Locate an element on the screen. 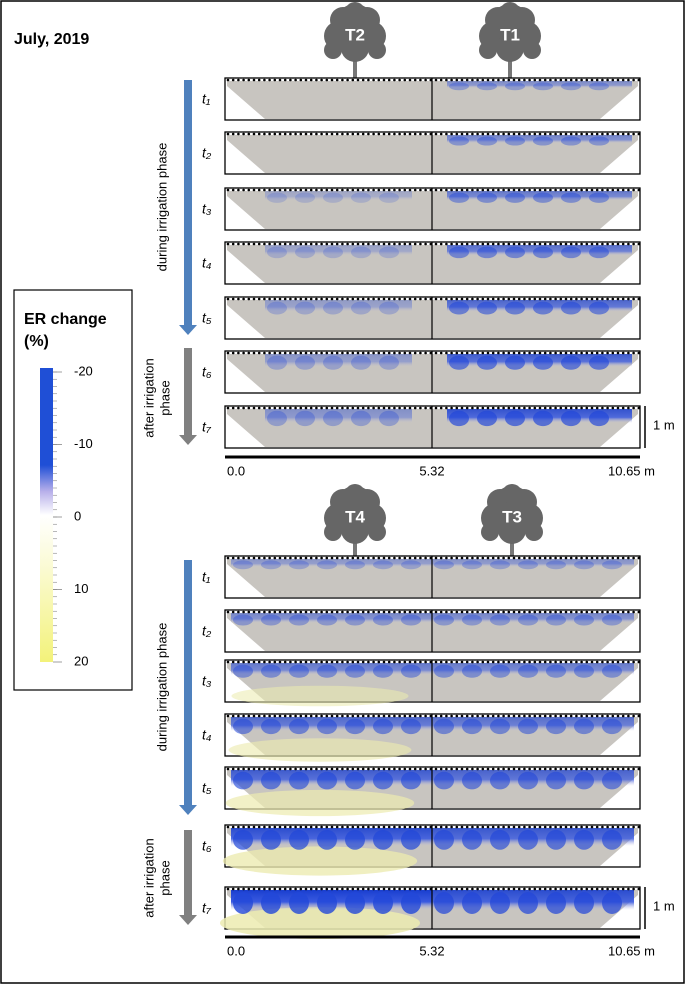 Image resolution: width=685 pixels, height=984 pixels. yellow-zone is located at coordinates (320, 696).